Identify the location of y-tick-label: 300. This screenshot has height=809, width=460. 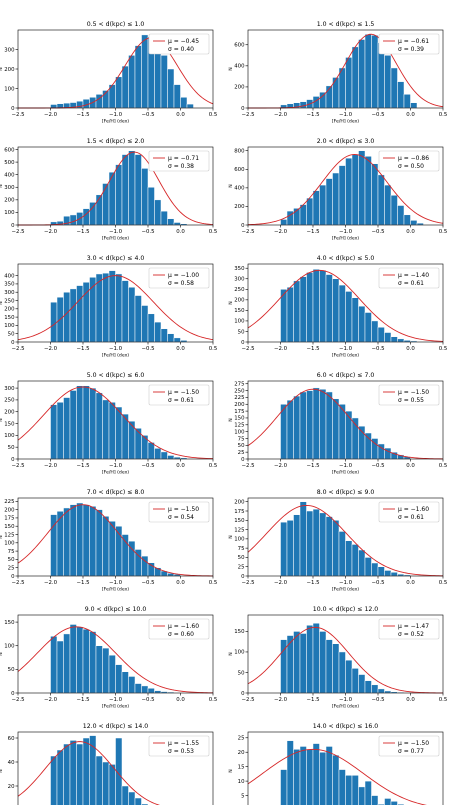
(9, 50).